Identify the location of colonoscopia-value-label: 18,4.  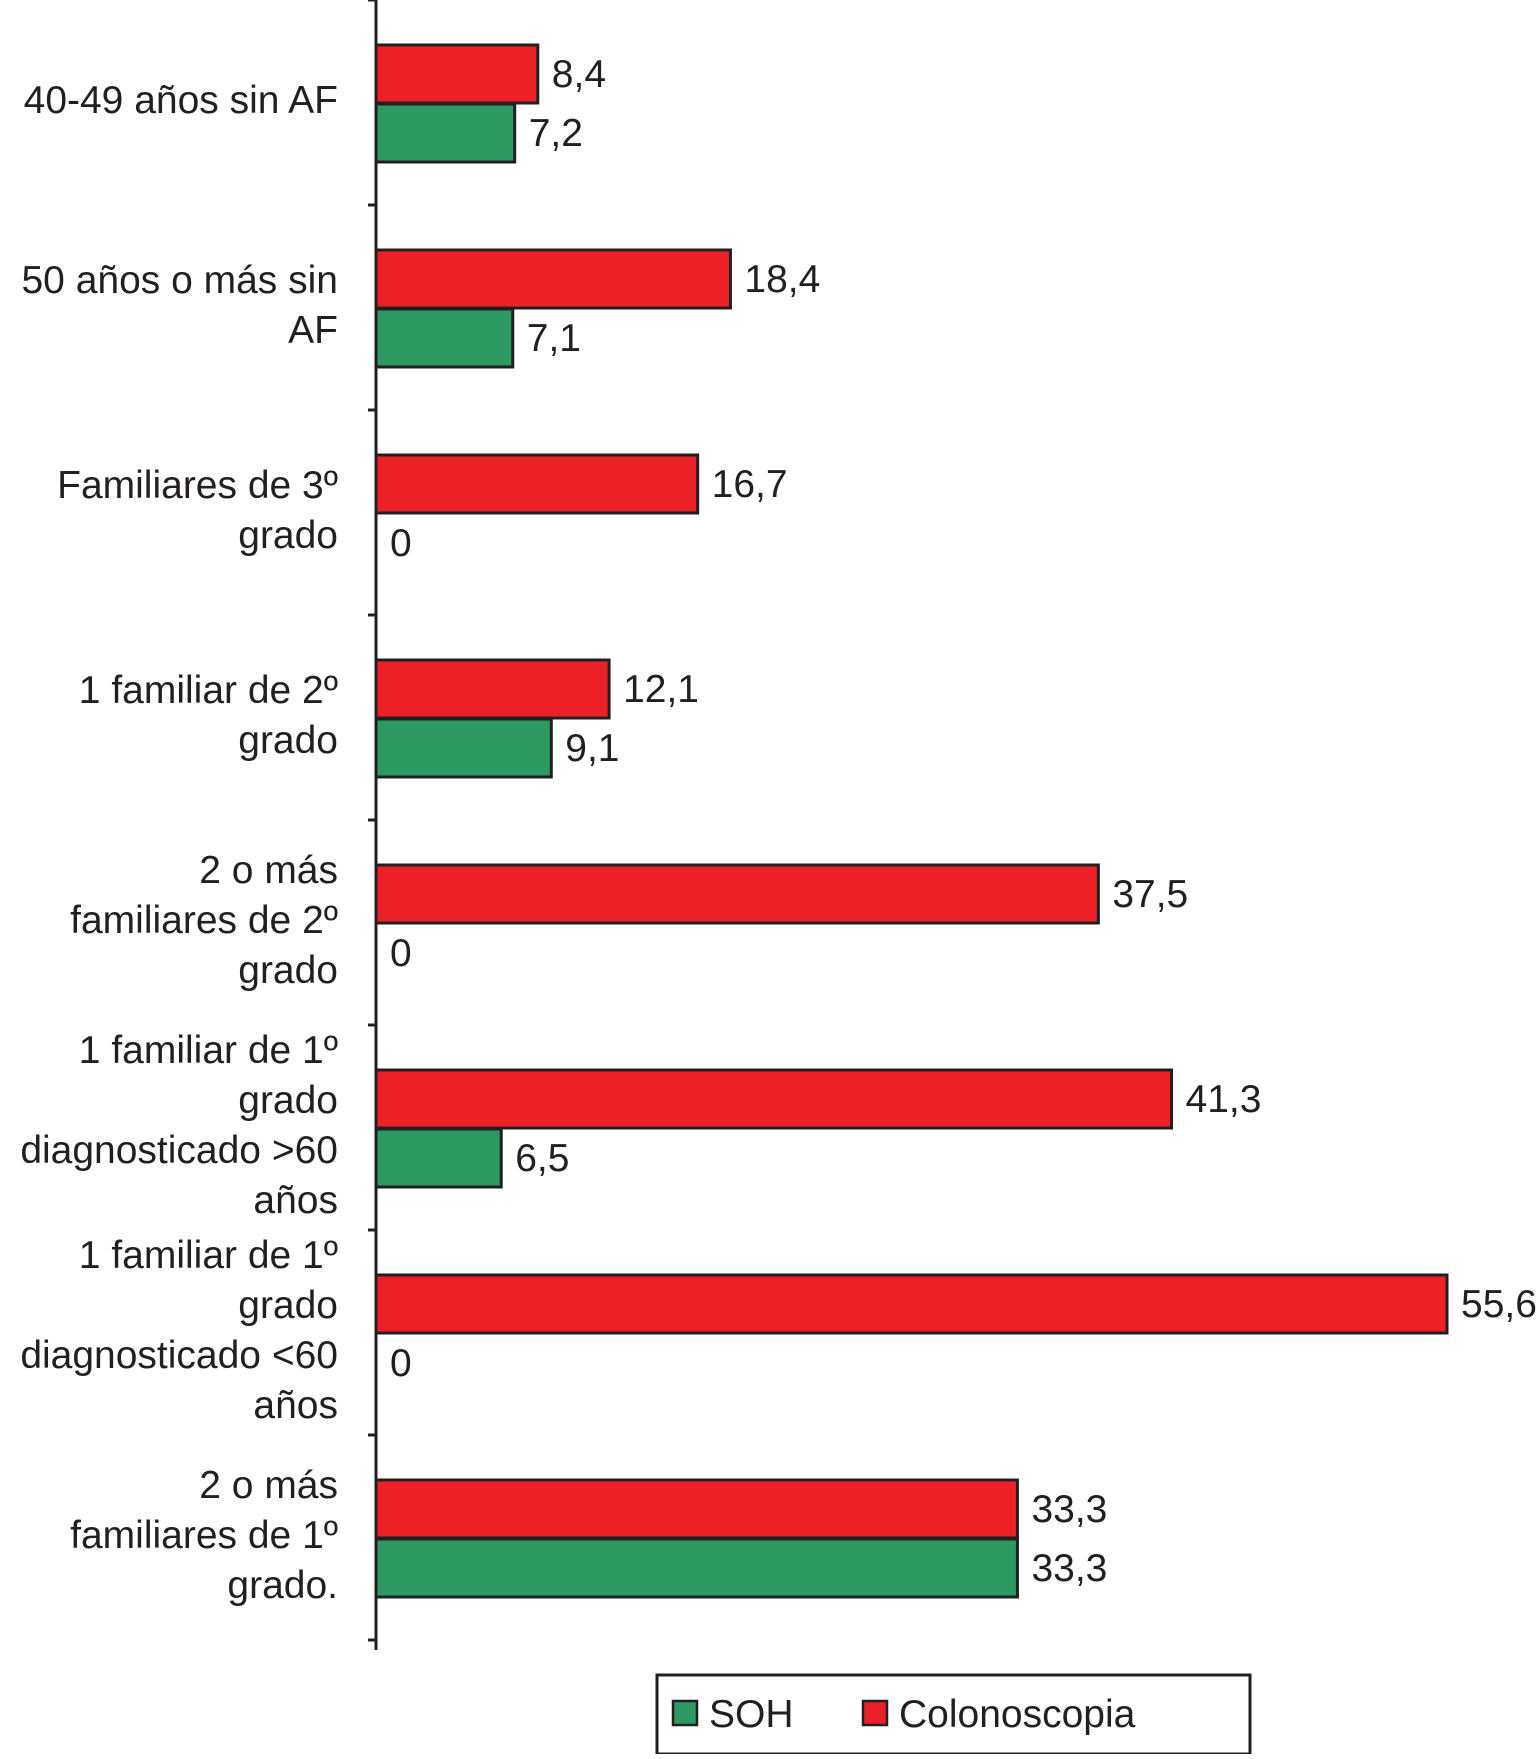
(782, 279).